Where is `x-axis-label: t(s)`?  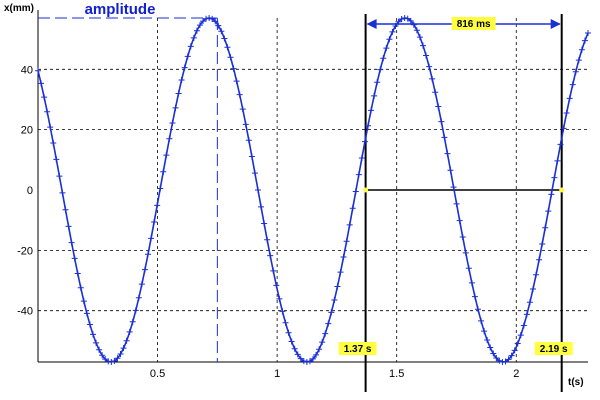
x-axis-label: t(s) is located at coordinates (576, 382).